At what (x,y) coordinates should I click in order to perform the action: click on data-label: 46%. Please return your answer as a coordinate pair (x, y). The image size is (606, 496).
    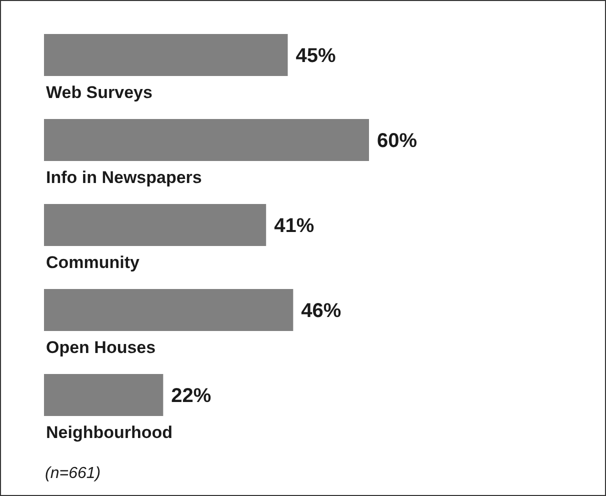
    Looking at the image, I should click on (321, 311).